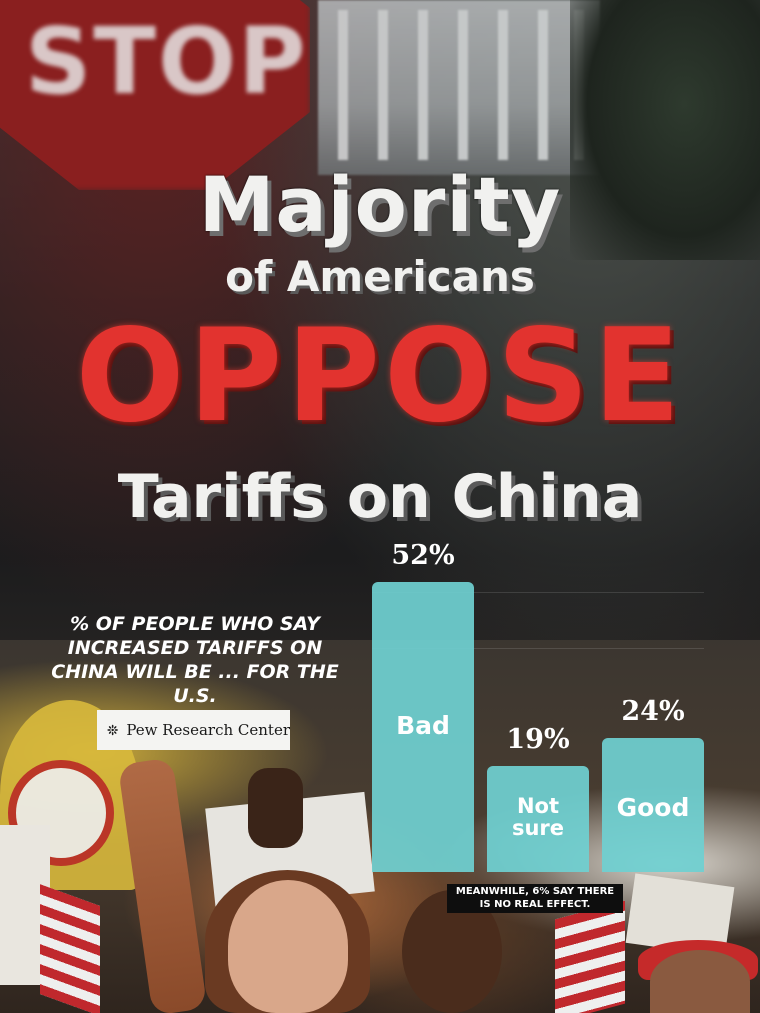  Describe the element at coordinates (665, 130) in the screenshot. I see `trees-image` at that location.